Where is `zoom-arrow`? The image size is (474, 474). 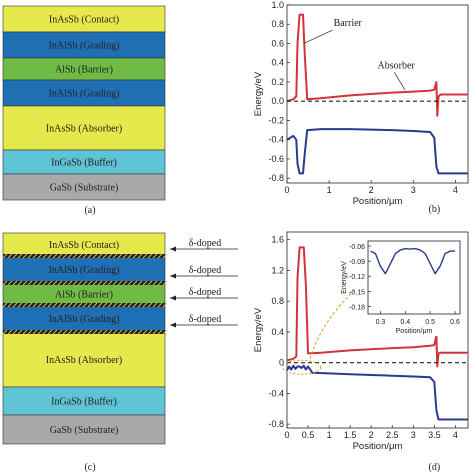 zoom-arrow is located at coordinates (337, 320).